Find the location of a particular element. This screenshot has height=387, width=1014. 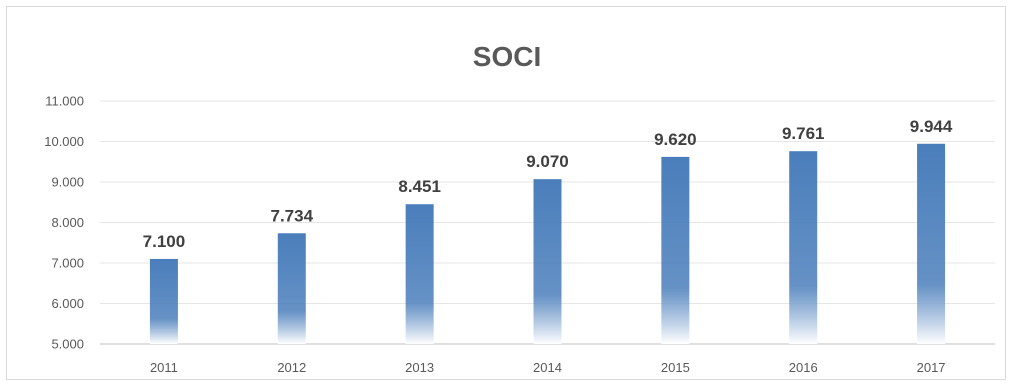

x-axis: 2011 2012 2013 2014 2015 2016 2017 is located at coordinates (548, 367).